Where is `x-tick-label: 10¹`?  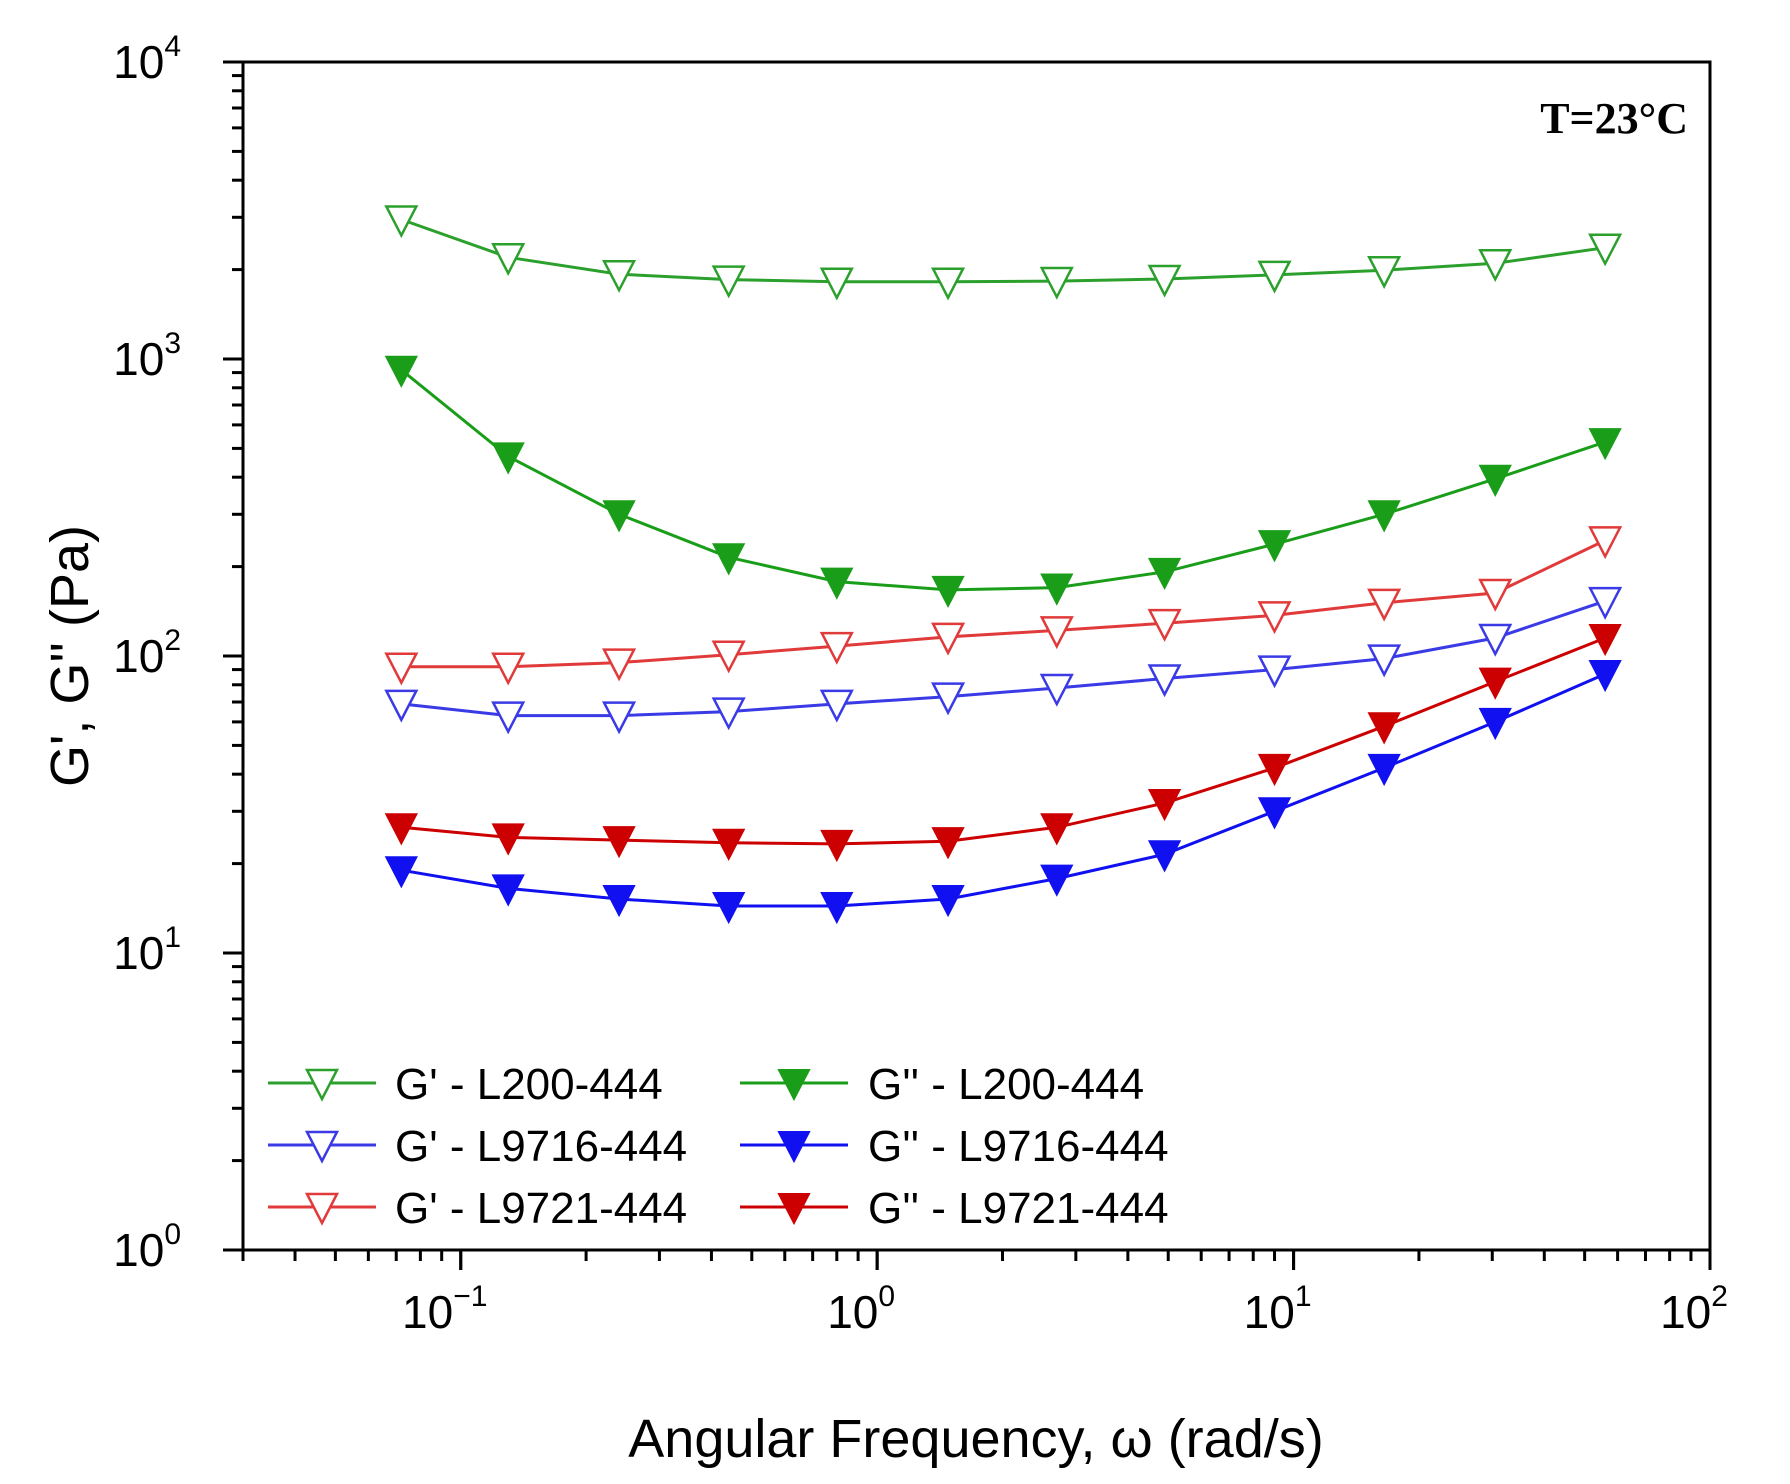
x-tick-label: 10¹ is located at coordinates (1278, 1309).